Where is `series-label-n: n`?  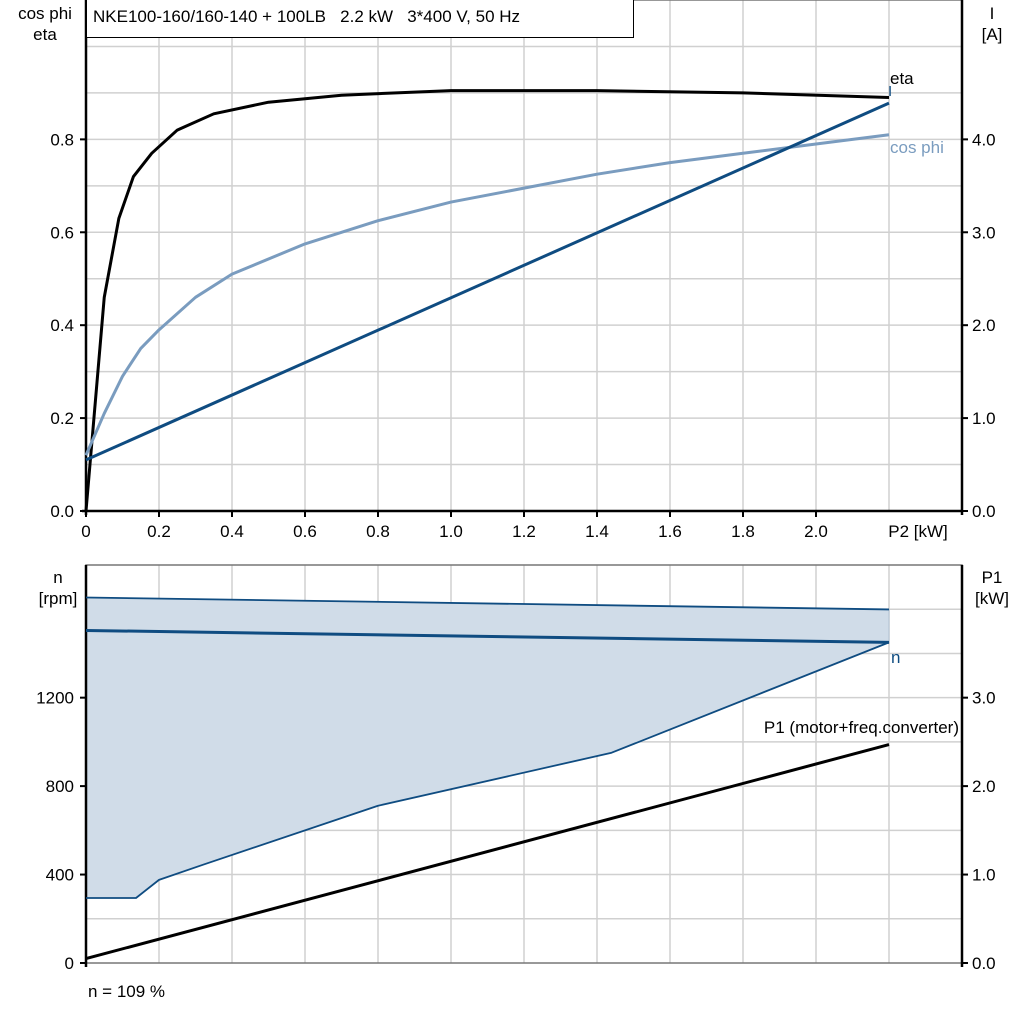 series-label-n: n is located at coordinates (895, 657).